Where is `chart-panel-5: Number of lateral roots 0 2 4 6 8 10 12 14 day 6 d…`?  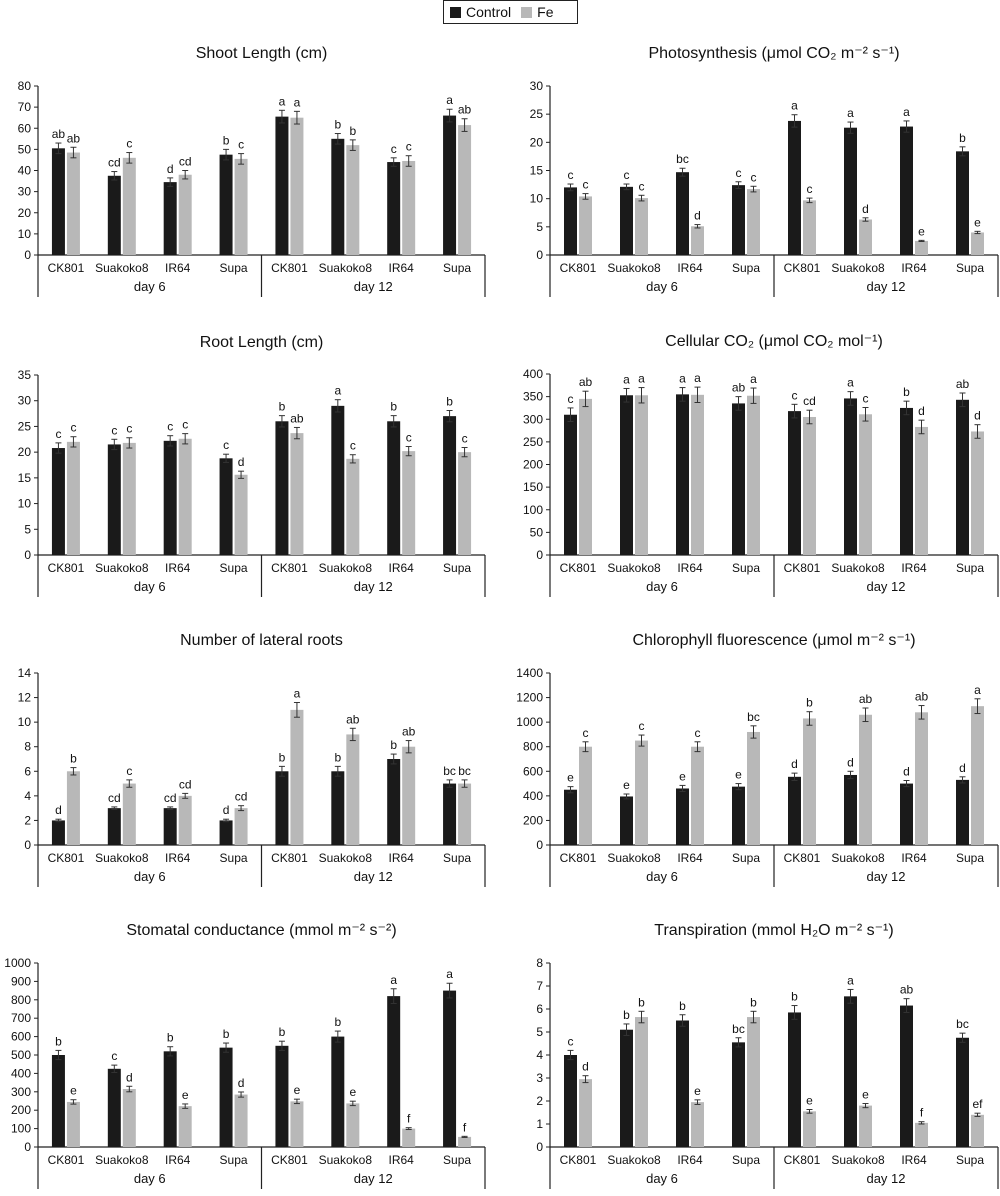 chart-panel-5: Number of lateral roots 0 2 4 6 8 10 12 14 day 6 d… is located at coordinates (252, 759).